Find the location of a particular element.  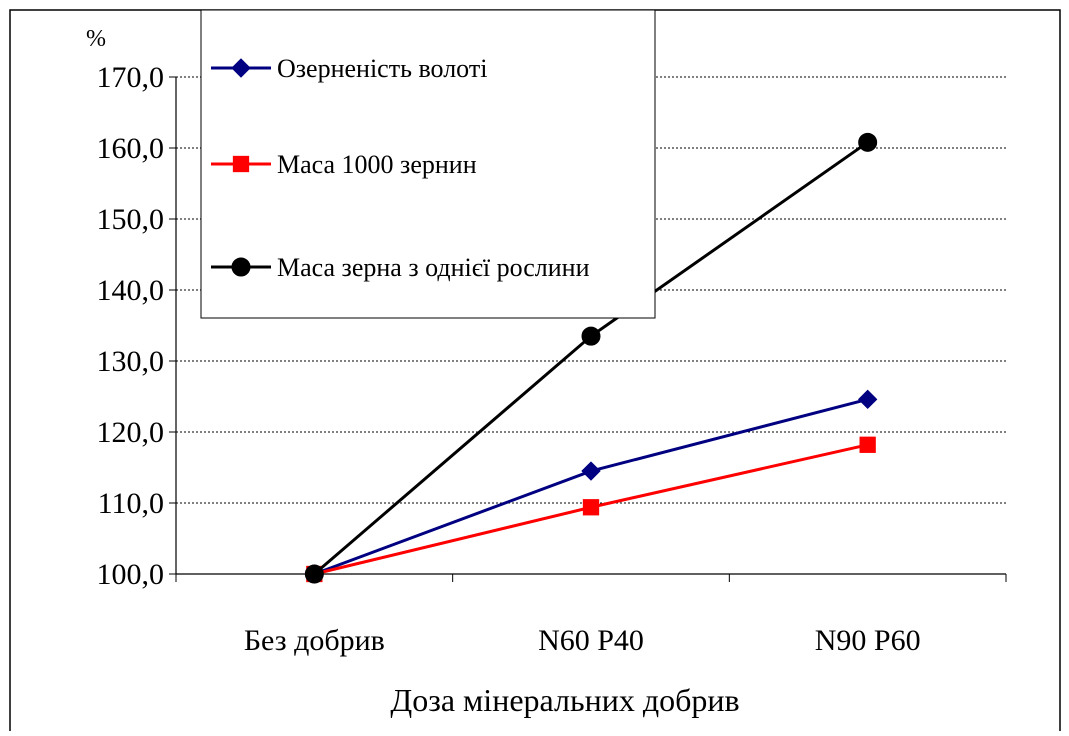

y-tick-label: 150,0 is located at coordinates (131, 219).